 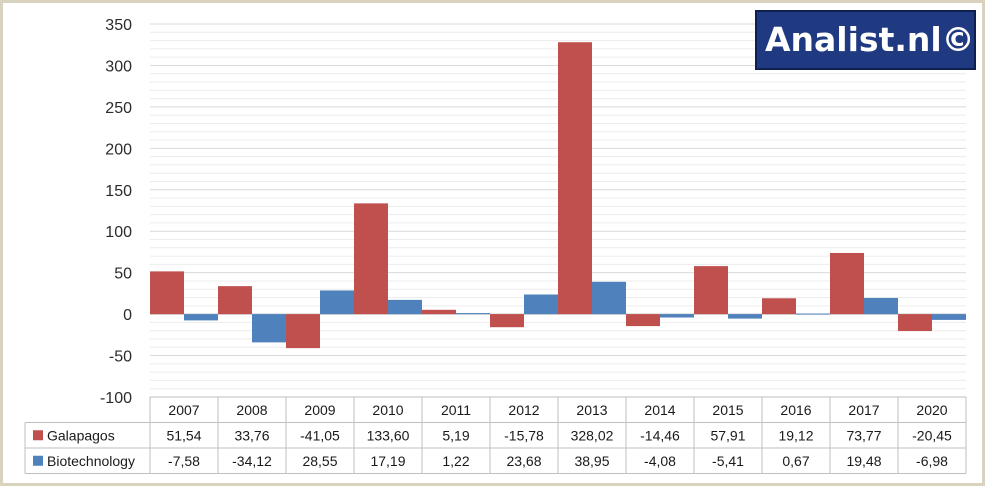 I want to click on bar-biotechnology-2012, so click(x=541, y=304).